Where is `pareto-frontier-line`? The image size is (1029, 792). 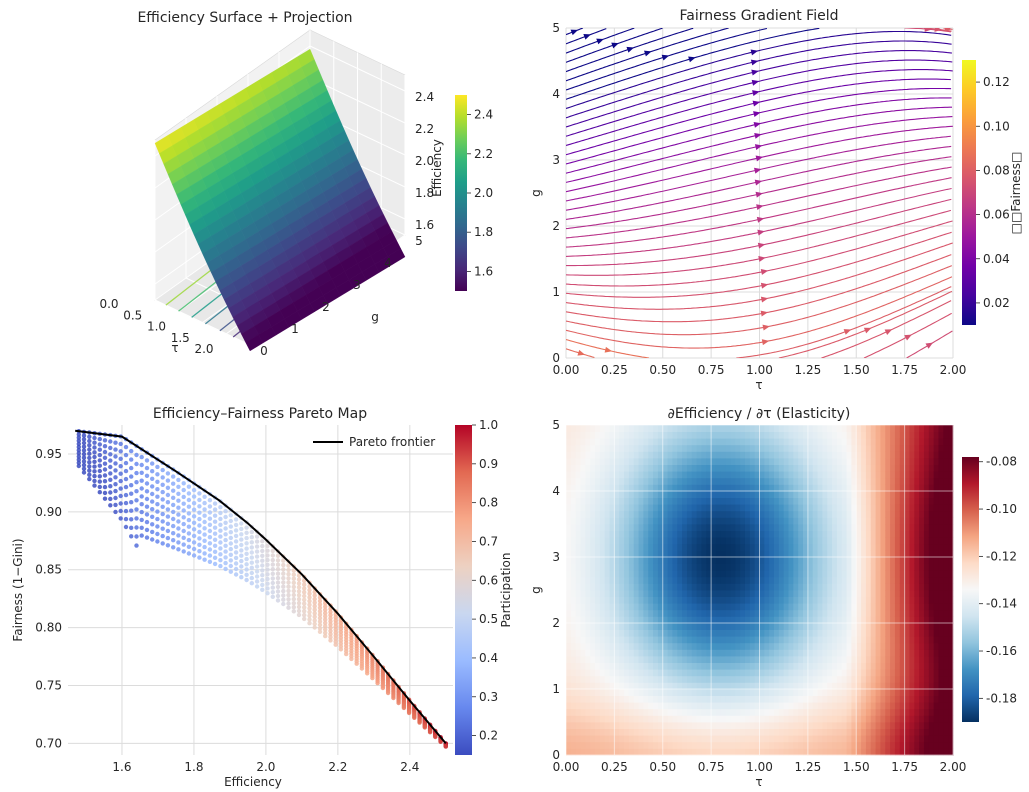
pareto-frontier-line is located at coordinates (261, 587).